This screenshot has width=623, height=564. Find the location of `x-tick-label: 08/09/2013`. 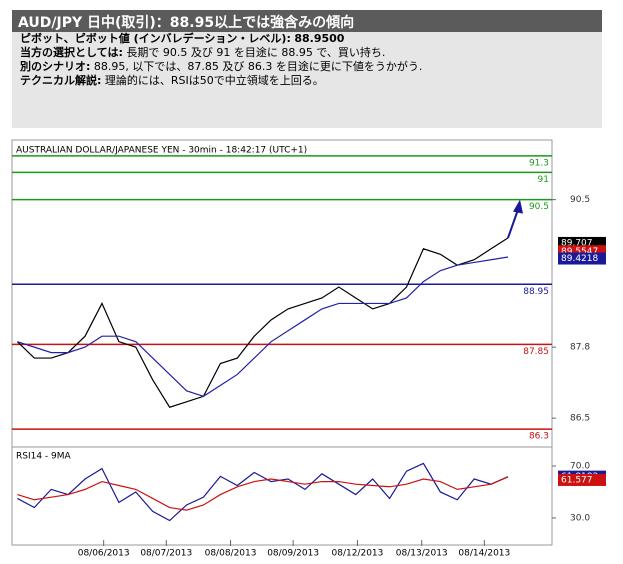

x-tick-label: 08/09/2013 is located at coordinates (293, 554).